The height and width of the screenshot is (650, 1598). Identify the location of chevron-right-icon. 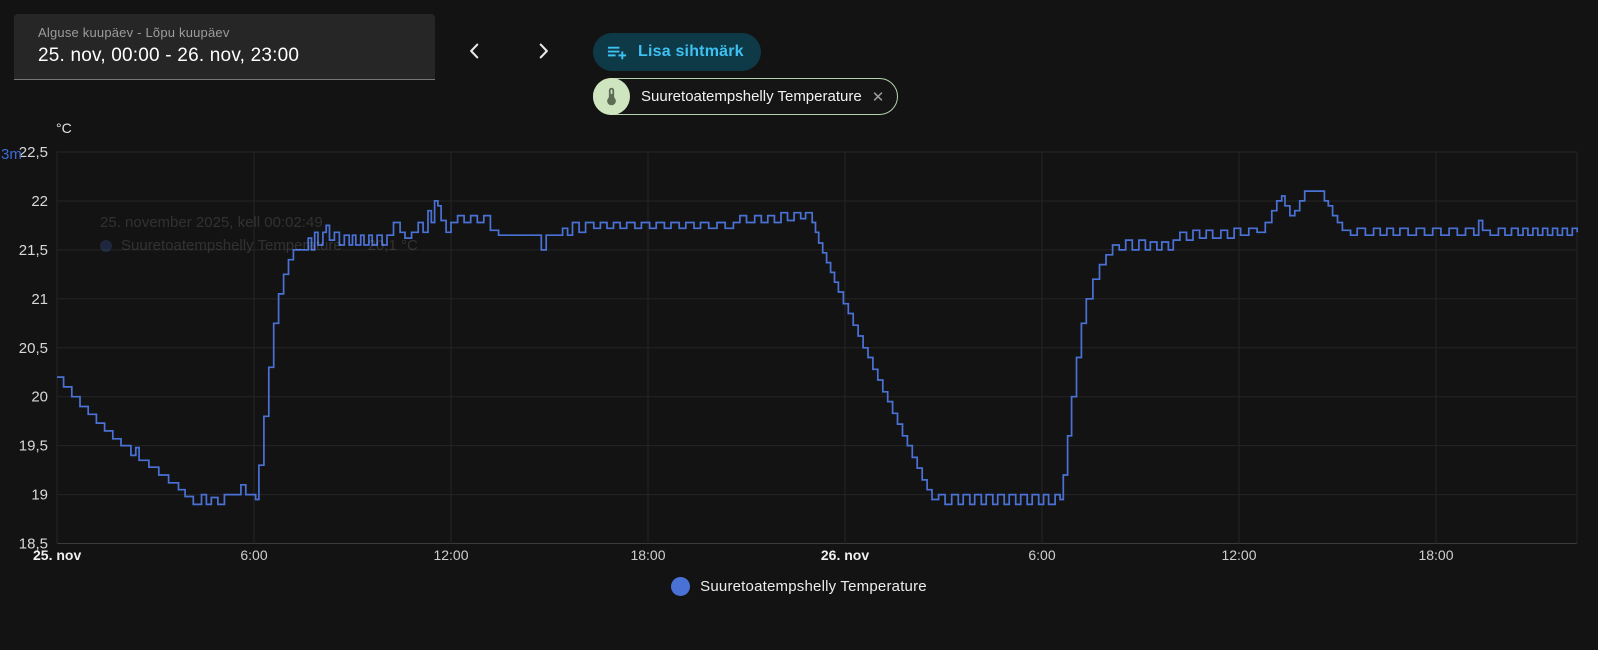
(543, 51).